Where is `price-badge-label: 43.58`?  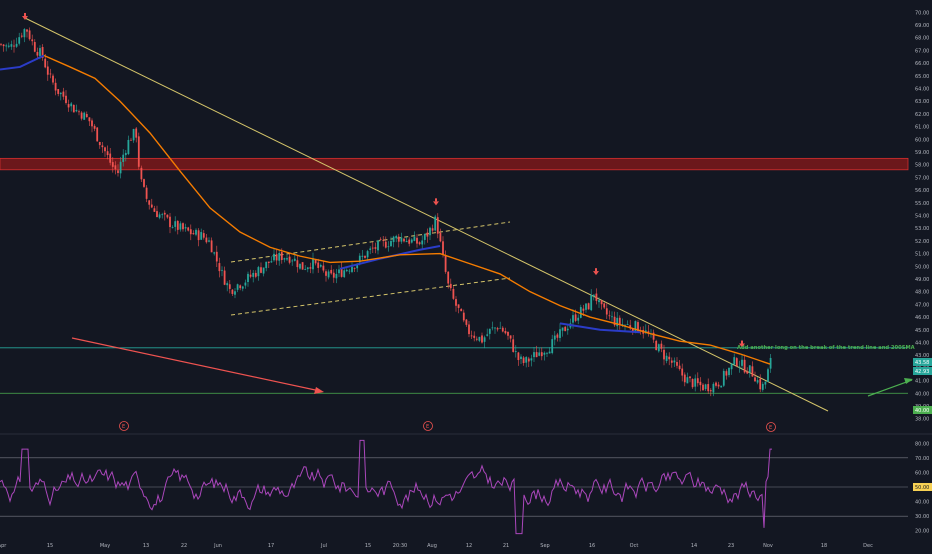
price-badge-label: 43.58 is located at coordinates (922, 363).